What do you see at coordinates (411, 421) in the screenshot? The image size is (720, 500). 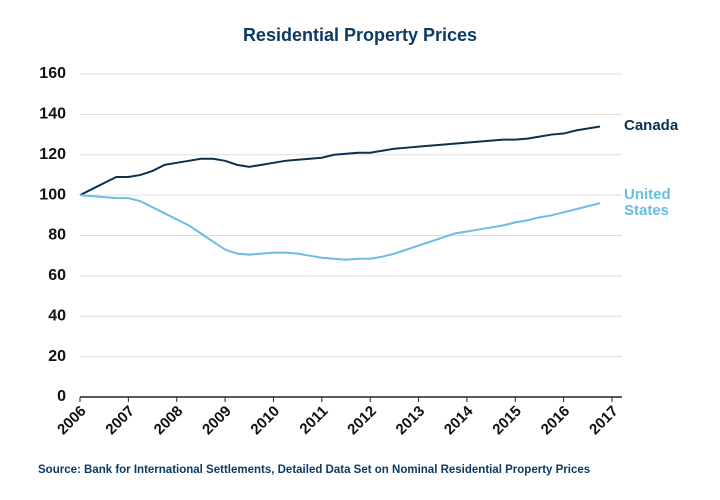 I see `x-tick-label: 2013` at bounding box center [411, 421].